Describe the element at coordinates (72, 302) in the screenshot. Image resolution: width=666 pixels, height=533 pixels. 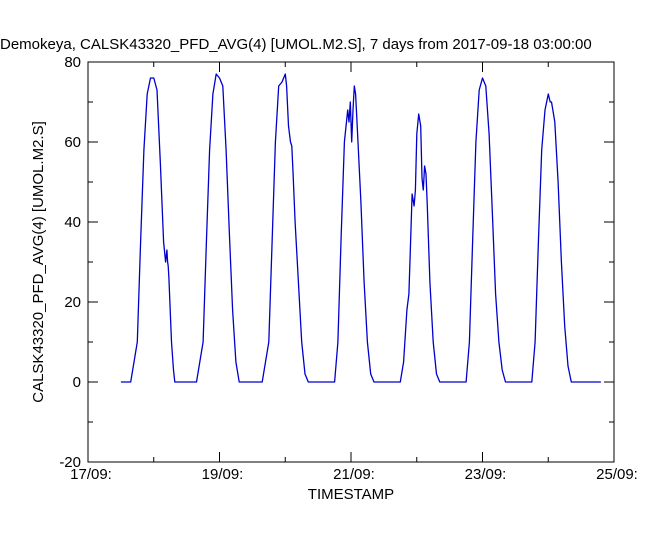
I see `y-tick-label: 20` at that location.